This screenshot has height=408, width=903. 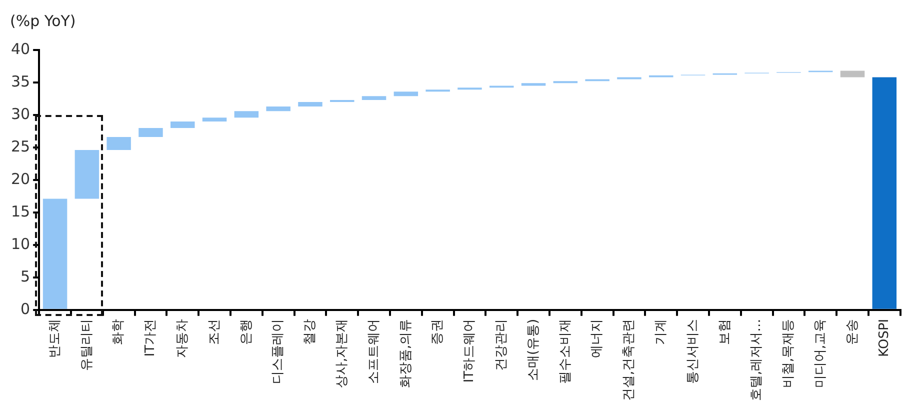 What do you see at coordinates (86, 344) in the screenshot?
I see `x-tick-label: 유틸리티` at bounding box center [86, 344].